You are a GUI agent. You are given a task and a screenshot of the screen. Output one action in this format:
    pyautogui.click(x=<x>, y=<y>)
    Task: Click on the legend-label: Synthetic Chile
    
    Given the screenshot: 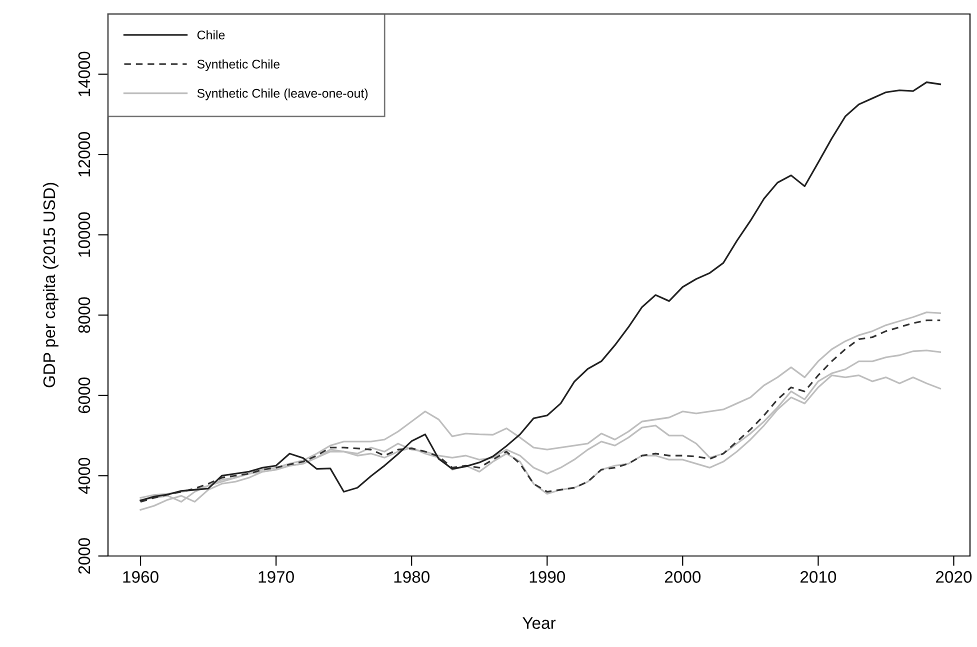 What is the action you would take?
    pyautogui.click(x=238, y=65)
    